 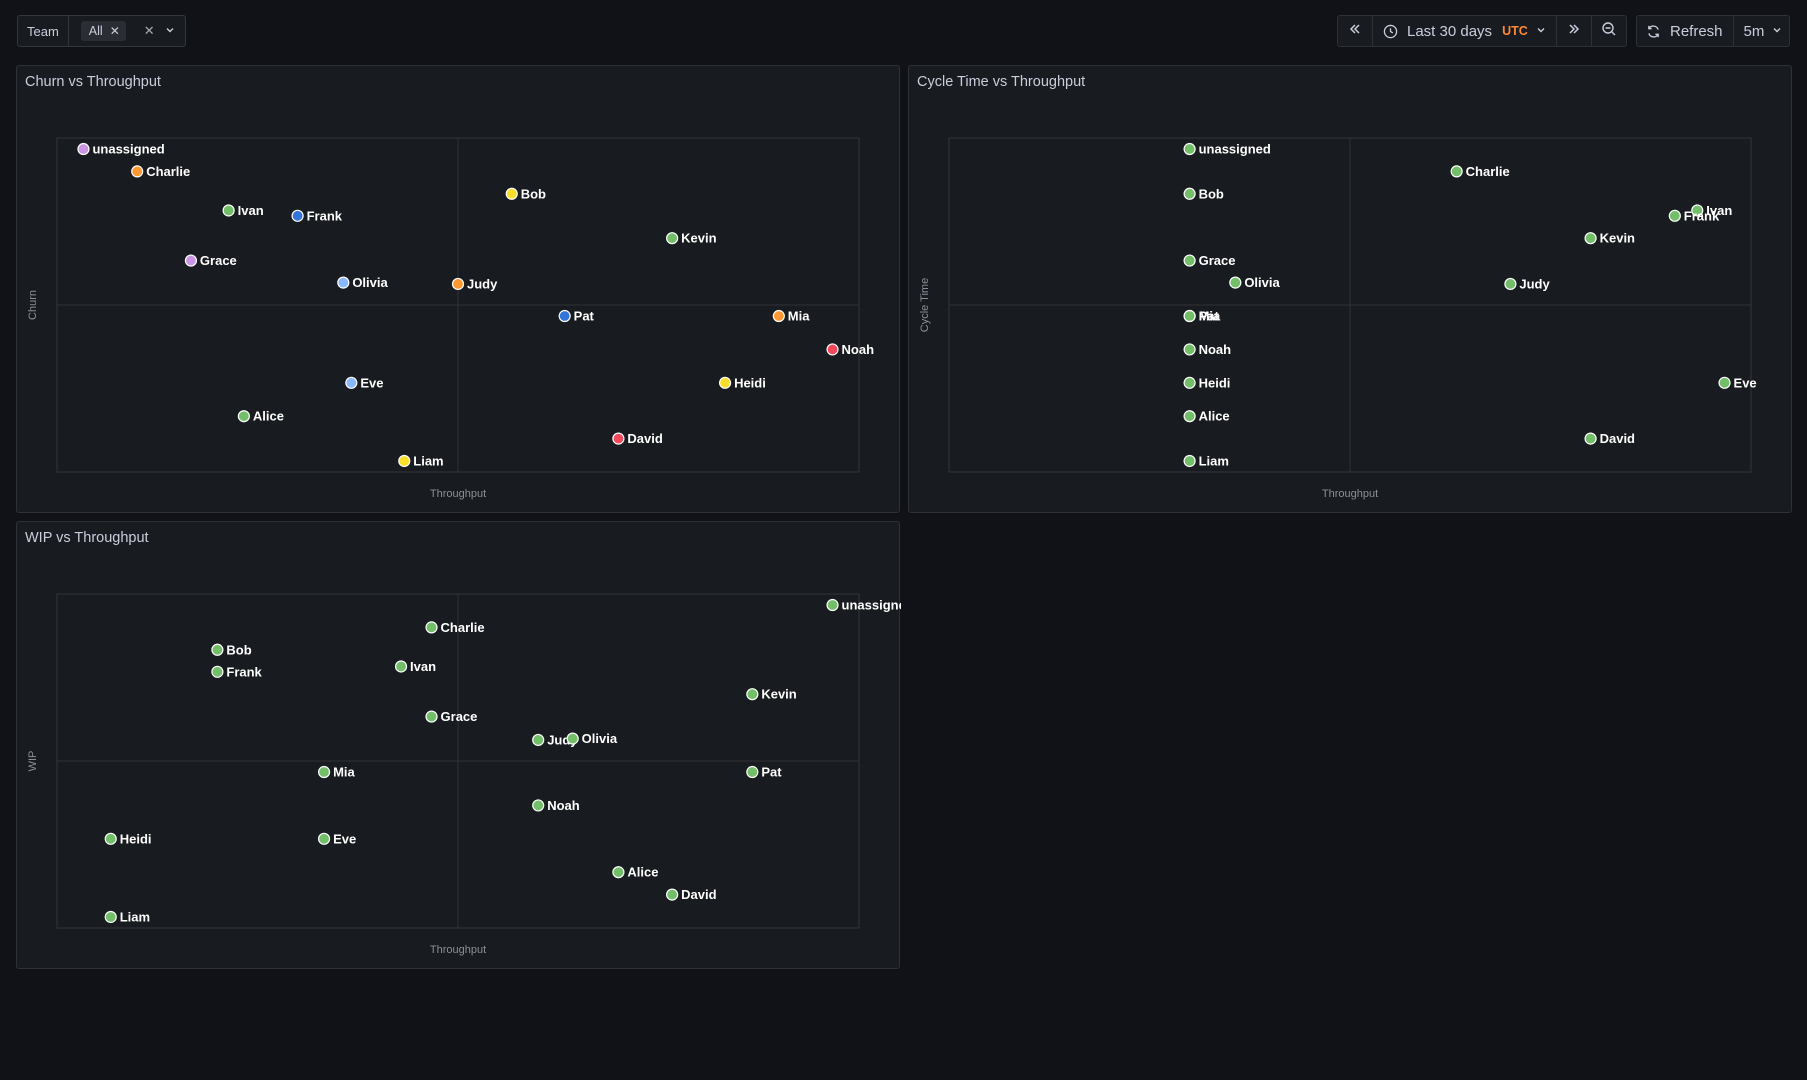 What do you see at coordinates (93, 82) in the screenshot?
I see `panel-title: Churn vs Throughput` at bounding box center [93, 82].